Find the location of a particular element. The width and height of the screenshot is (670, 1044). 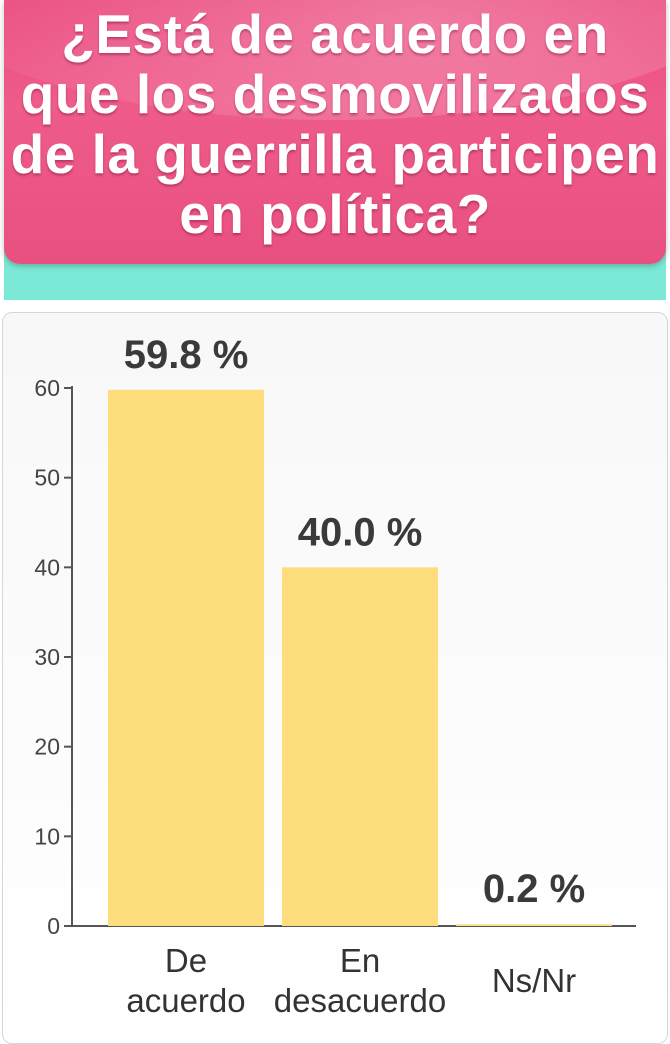

y-tick-label-60: 60 is located at coordinates (47, 388).